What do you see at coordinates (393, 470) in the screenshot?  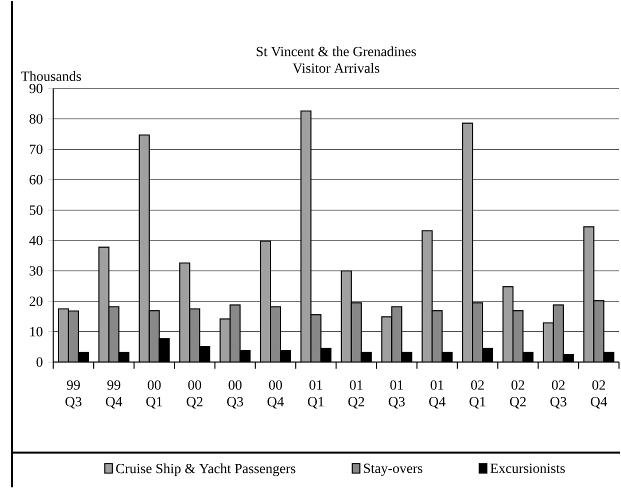 I see `legend-label: Stay-overs` at bounding box center [393, 470].